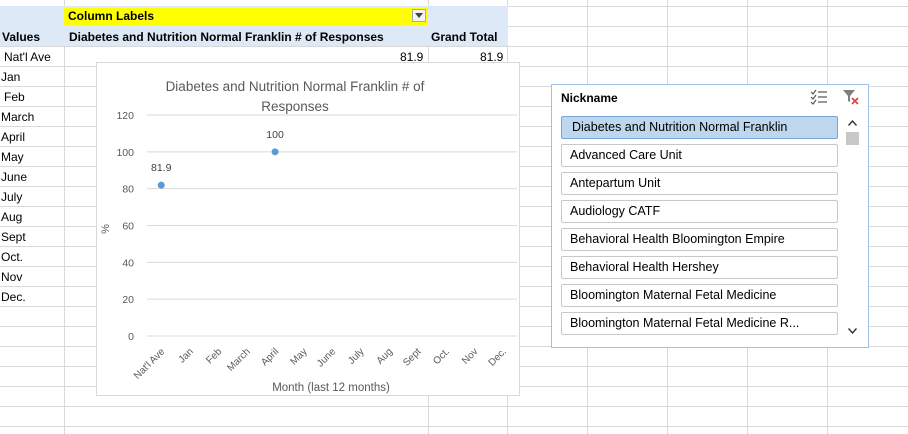 The image size is (908, 434). I want to click on pivot-row-label: Nat'l Ave, so click(27, 57).